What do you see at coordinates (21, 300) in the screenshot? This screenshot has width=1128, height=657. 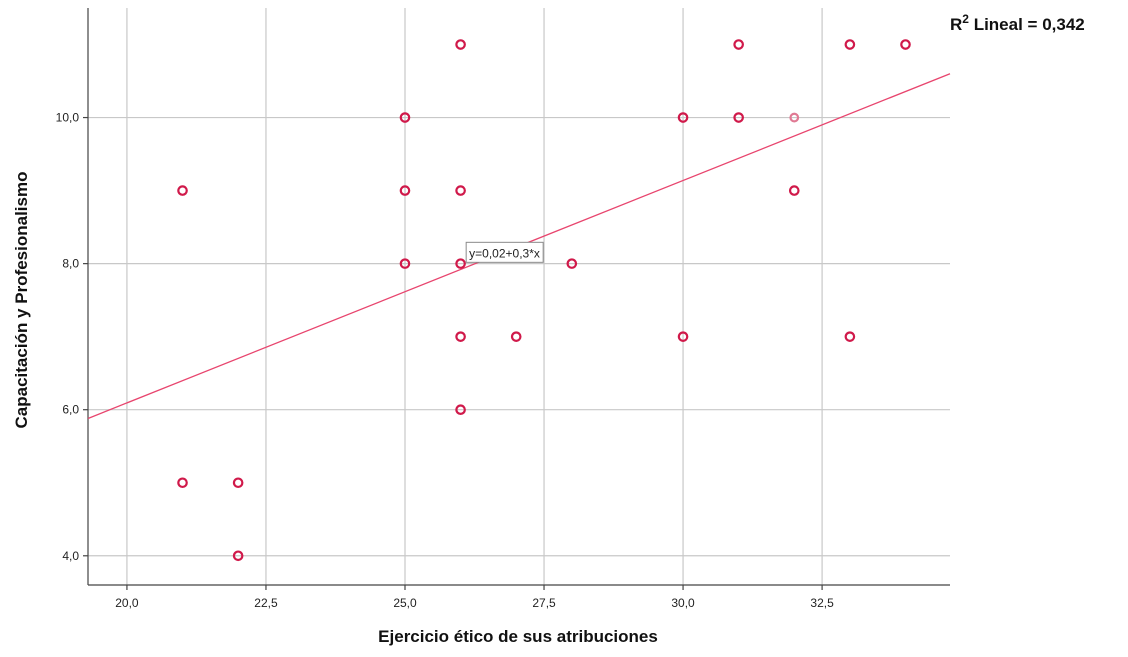 I see `y-axis-title: Capacitación y Profesionalismo` at bounding box center [21, 300].